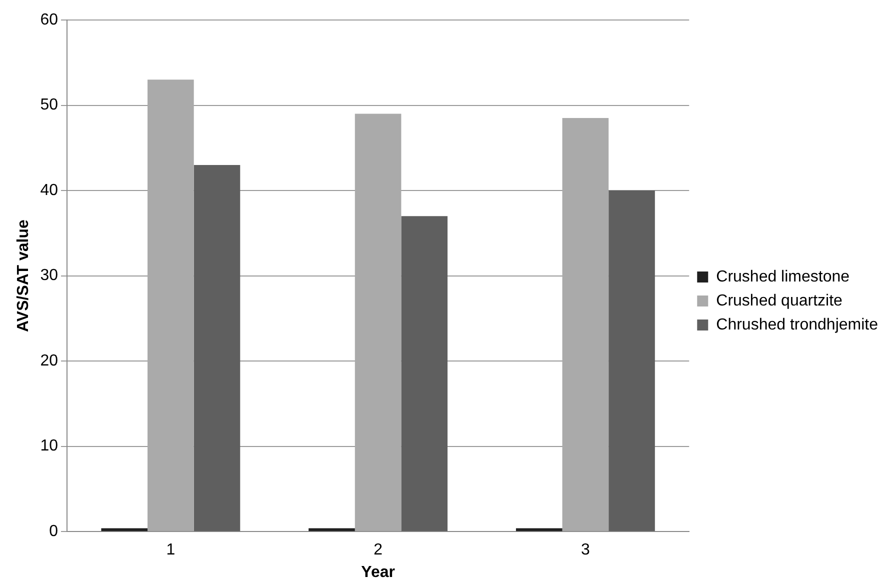 The height and width of the screenshot is (587, 893). What do you see at coordinates (378, 572) in the screenshot?
I see `x-axis-title: Year` at bounding box center [378, 572].